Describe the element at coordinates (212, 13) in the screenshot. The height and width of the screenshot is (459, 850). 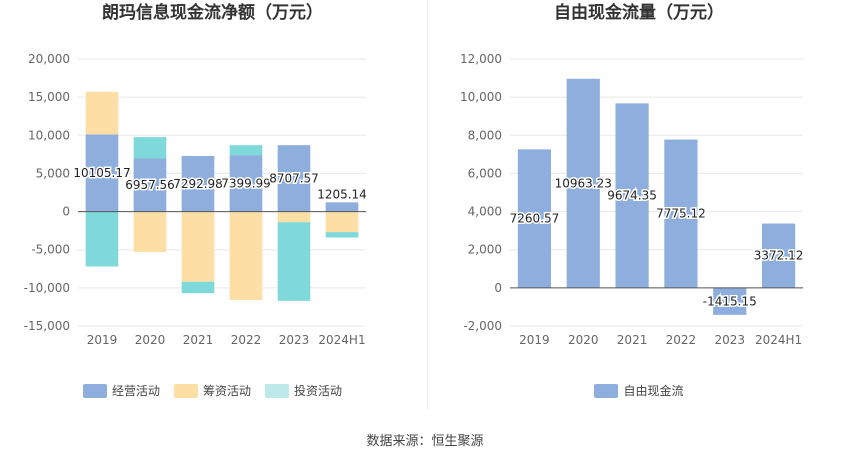
I see `cash-flow-chart-title: 朗玛信息现金流净额（万元）` at that location.